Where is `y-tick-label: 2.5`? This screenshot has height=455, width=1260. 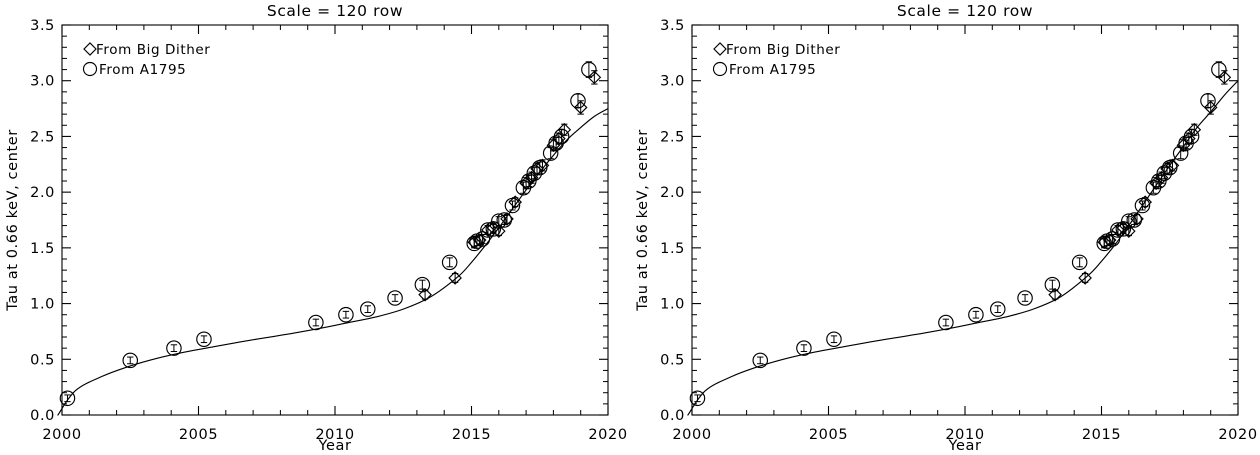 y-tick-label: 2.5 is located at coordinates (672, 137).